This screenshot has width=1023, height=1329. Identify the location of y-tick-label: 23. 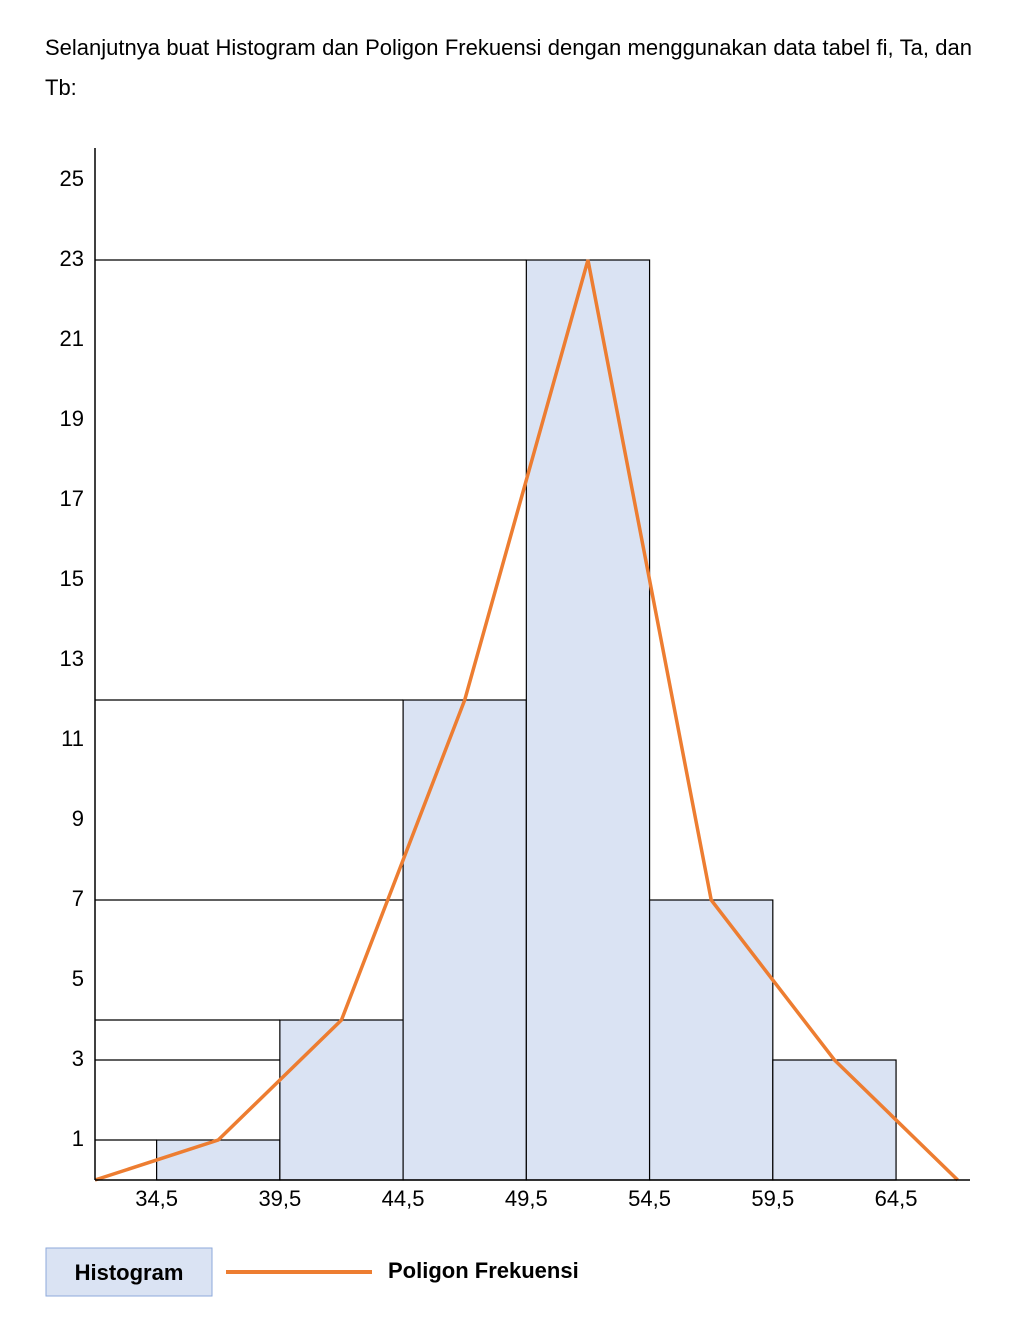
(72, 258).